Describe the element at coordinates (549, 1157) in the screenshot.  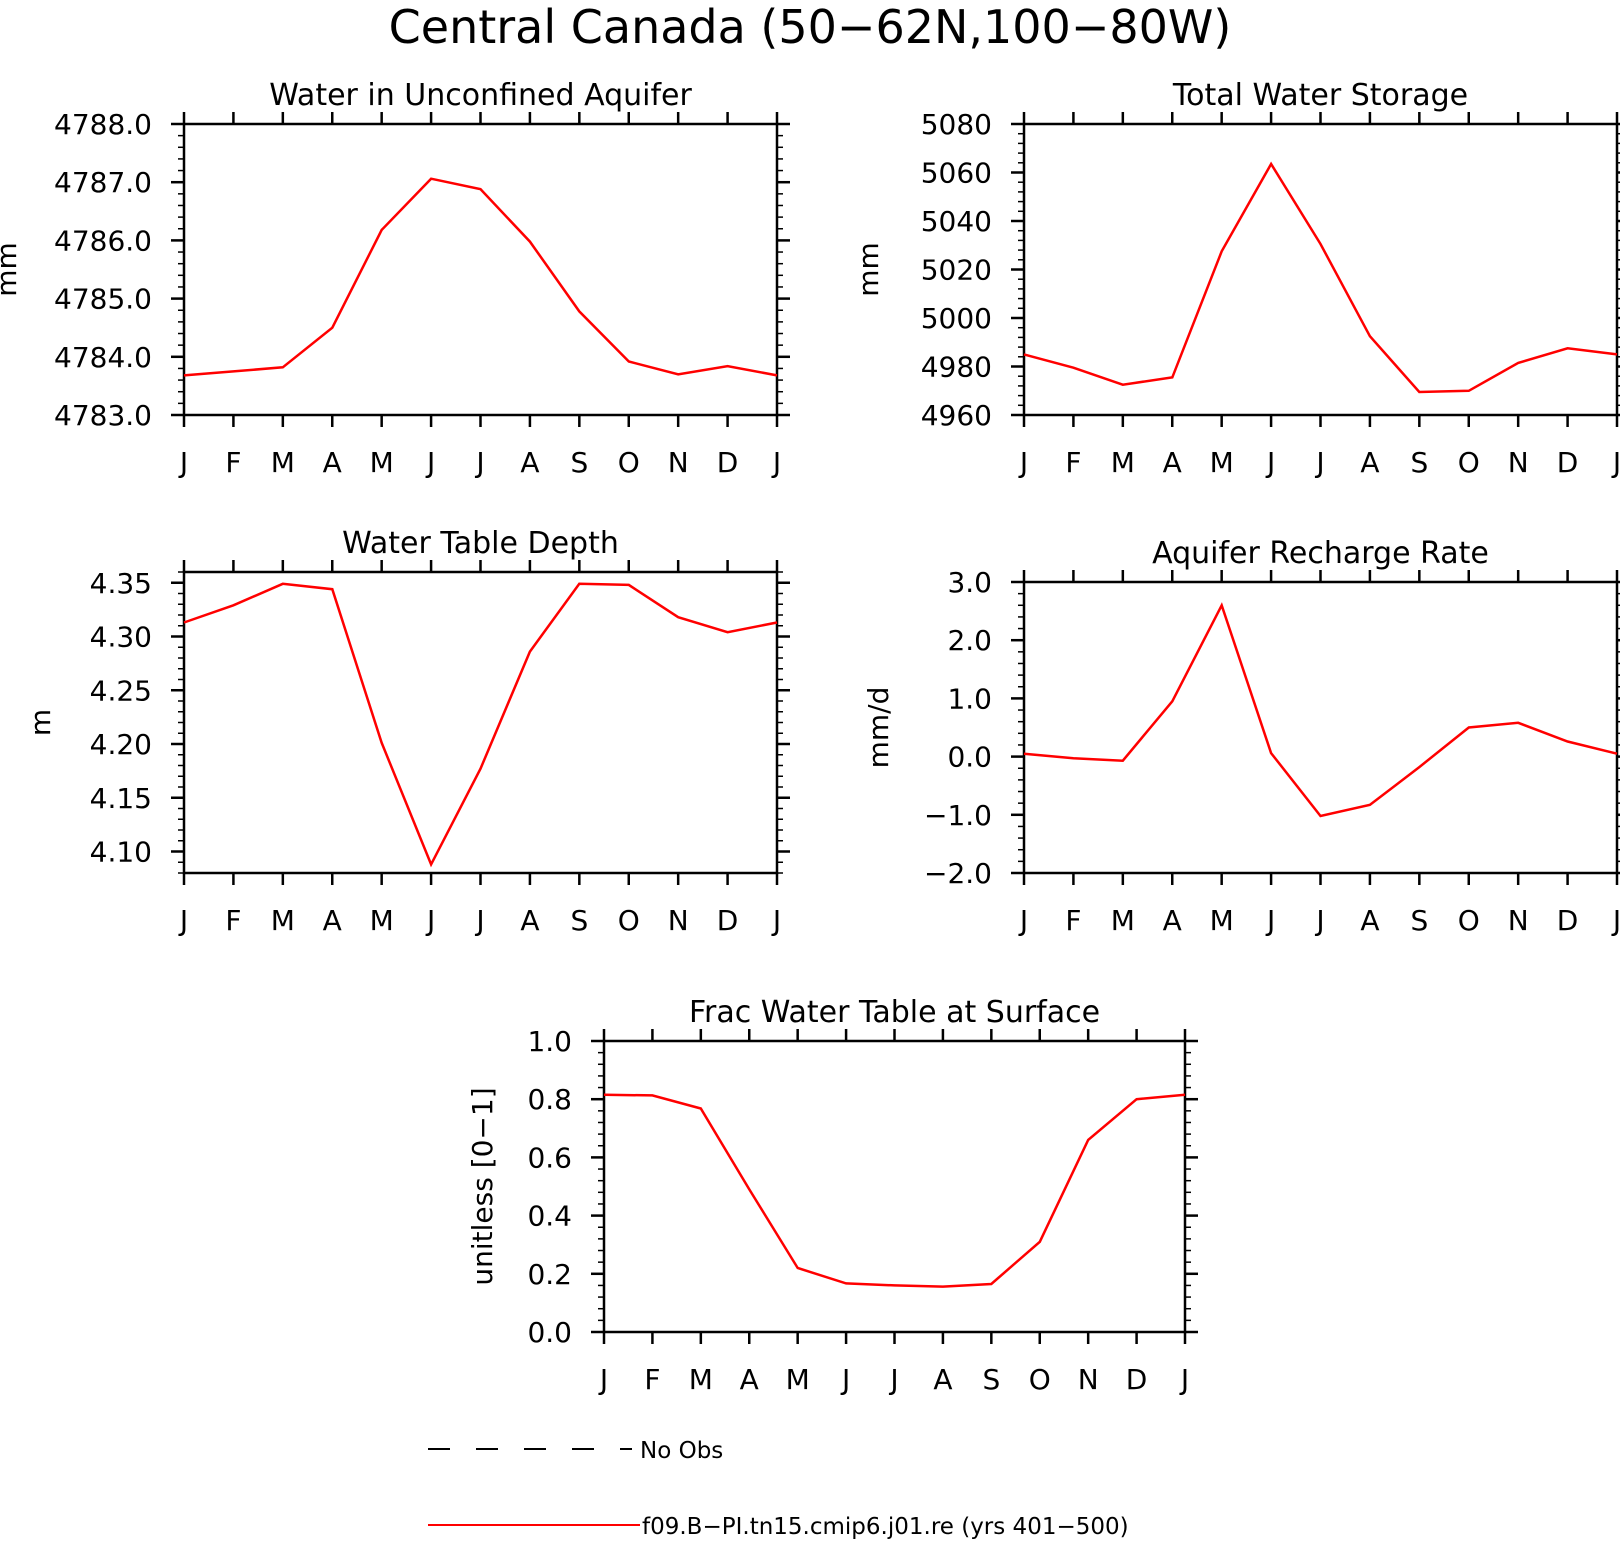
I see `y-tick-label: 0.6` at that location.